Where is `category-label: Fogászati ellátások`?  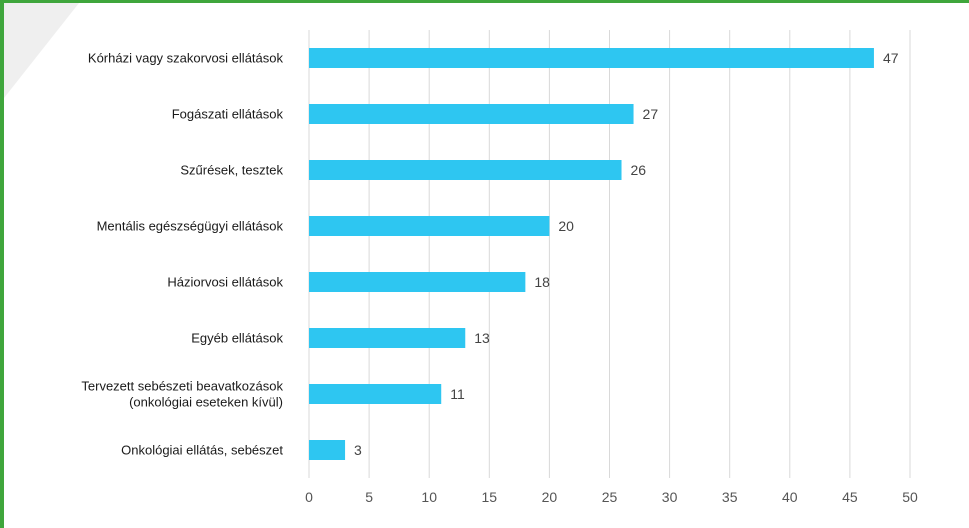 category-label: Fogászati ellátások is located at coordinates (228, 114).